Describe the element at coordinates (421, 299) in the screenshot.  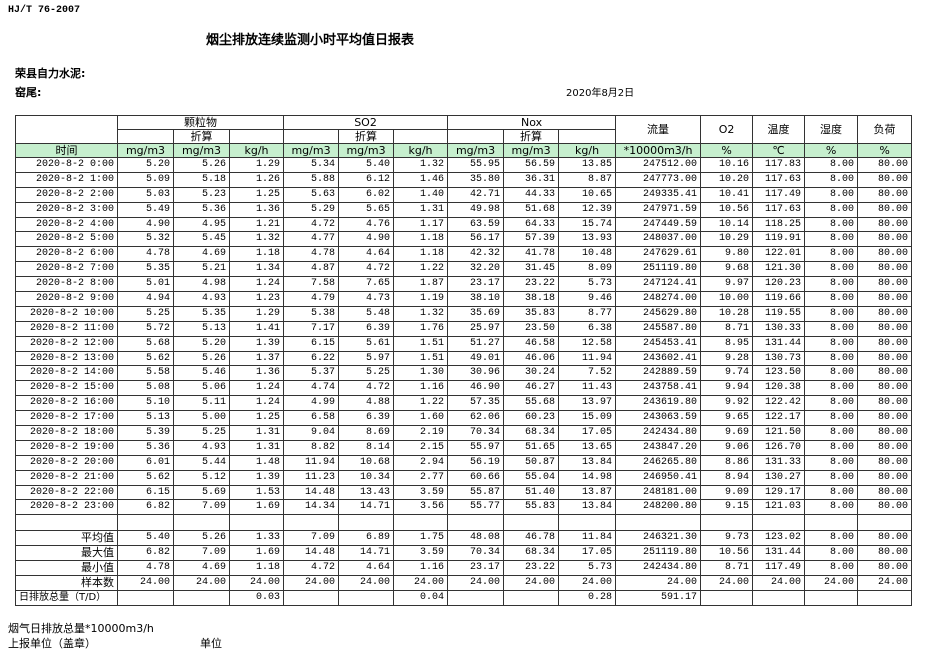
I see `value-cell: 1.19` at that location.